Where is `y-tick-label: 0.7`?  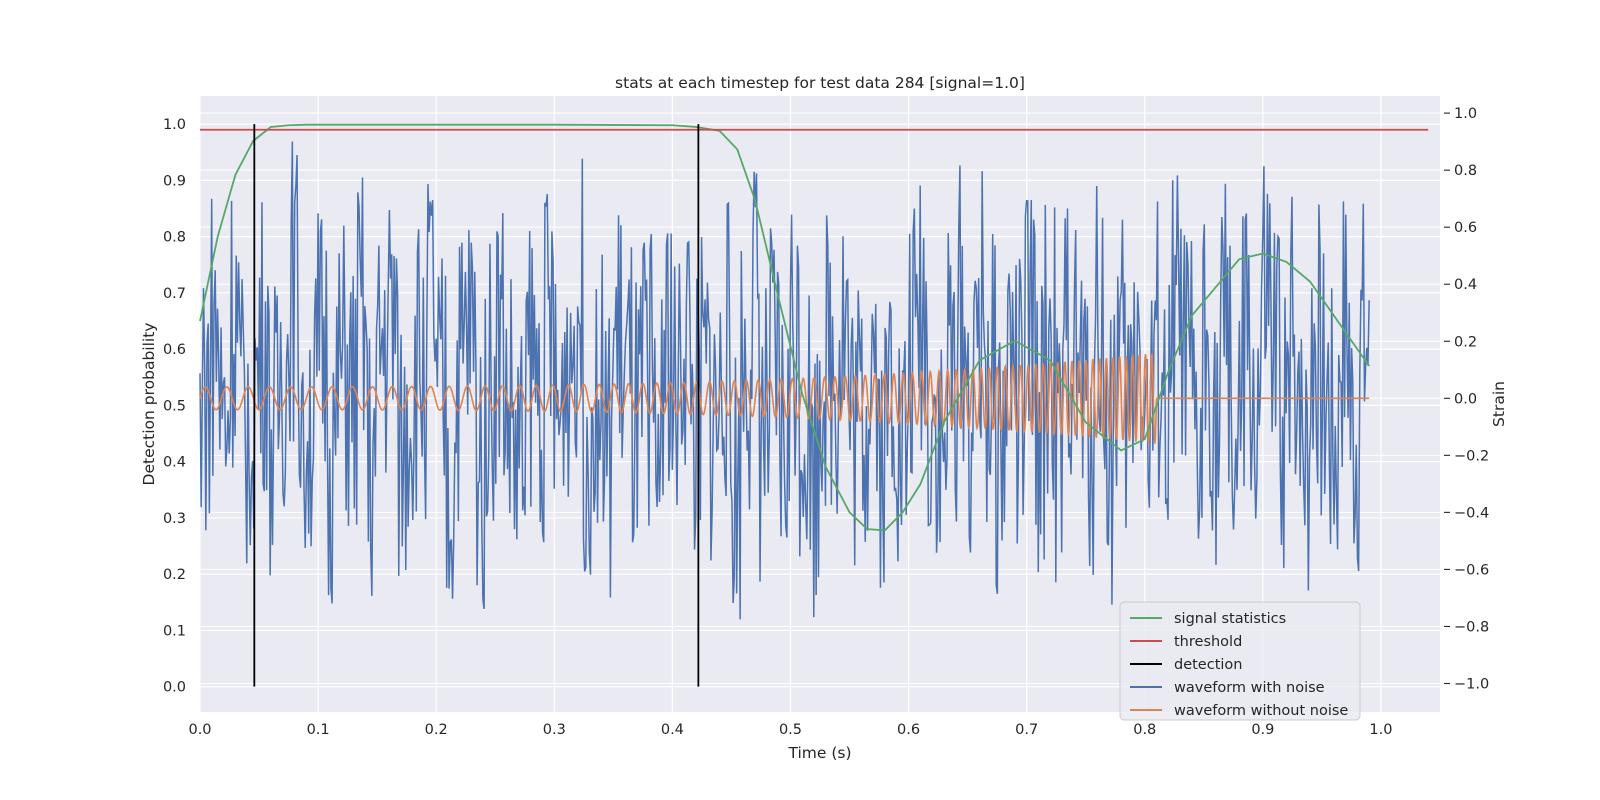 y-tick-label: 0.7 is located at coordinates (174, 294).